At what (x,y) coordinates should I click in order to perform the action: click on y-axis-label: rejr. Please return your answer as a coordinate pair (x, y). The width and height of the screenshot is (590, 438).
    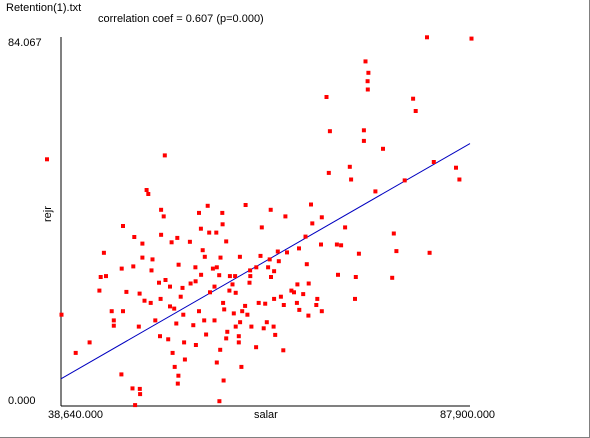
    Looking at the image, I should click on (48, 214).